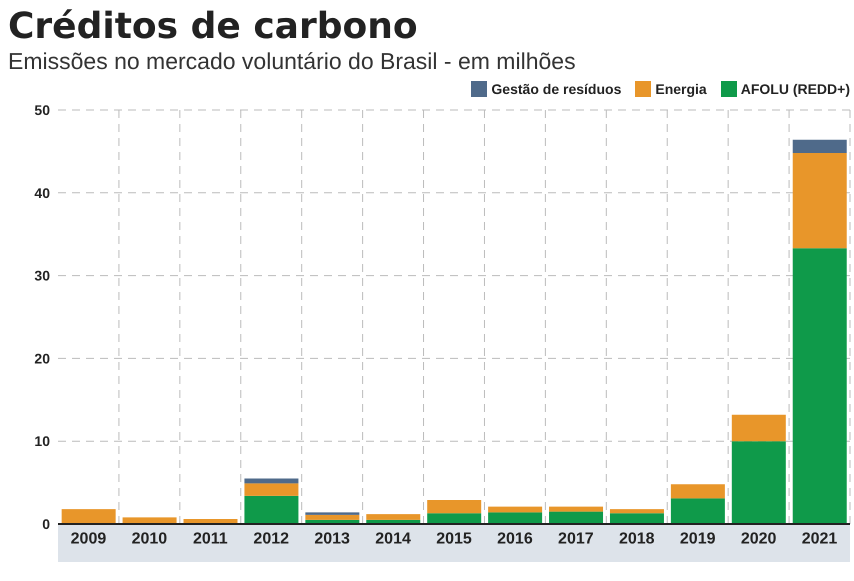 The image size is (854, 581). What do you see at coordinates (42, 110) in the screenshot?
I see `y-tick-label: 50` at bounding box center [42, 110].